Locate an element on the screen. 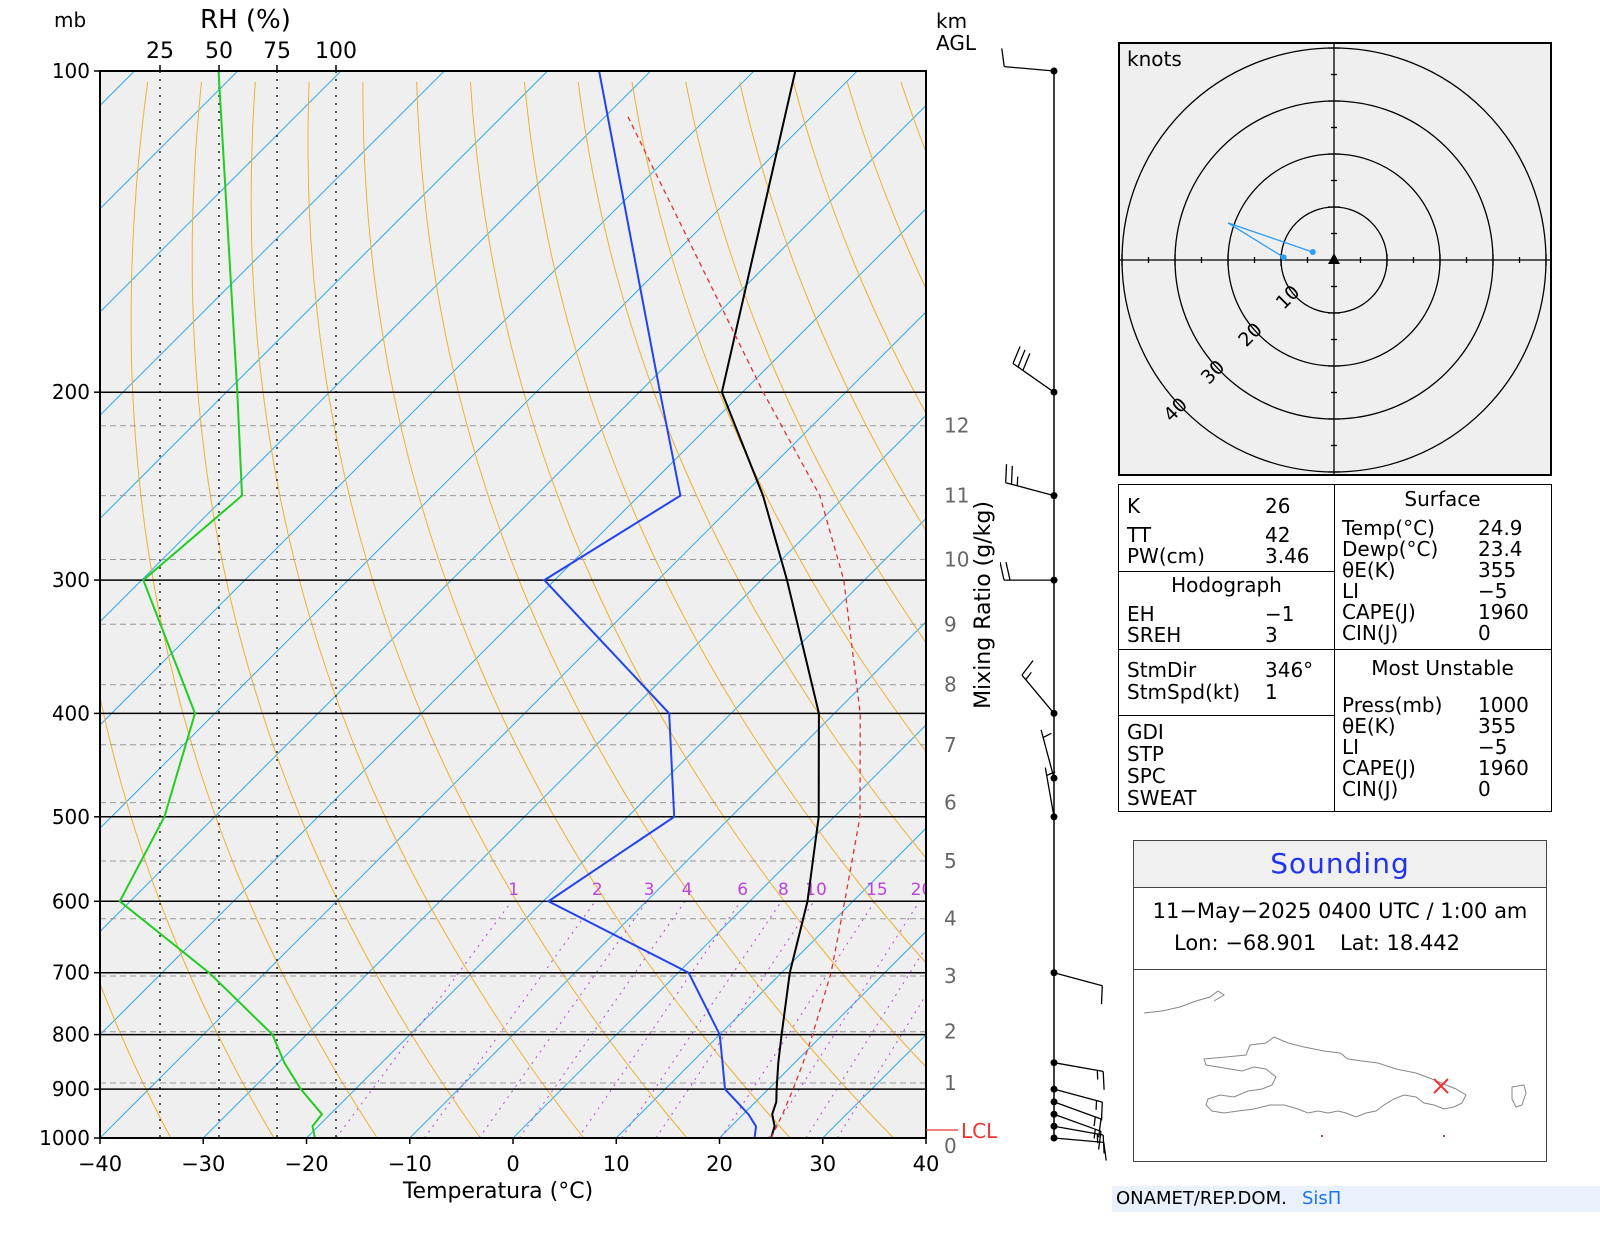 This screenshot has height=1236, width=1600. mu-li-value: −5 is located at coordinates (1493, 747).